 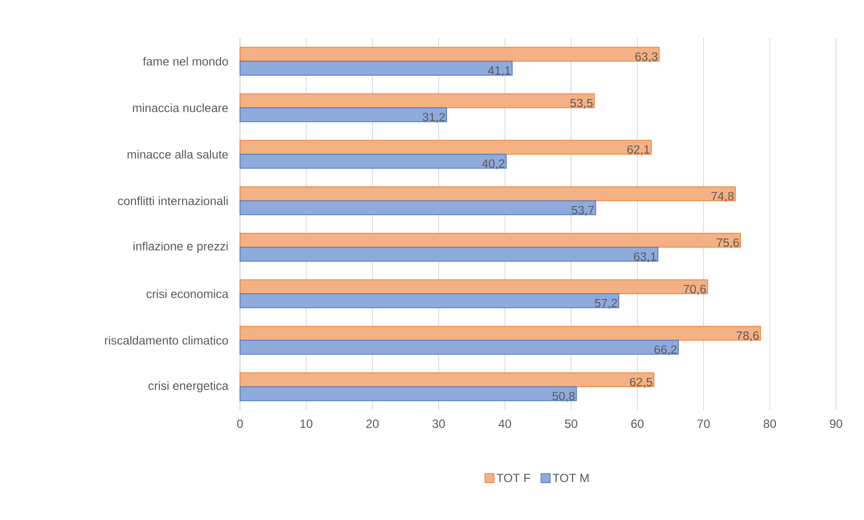 I want to click on data-label: 53,5, so click(x=581, y=103).